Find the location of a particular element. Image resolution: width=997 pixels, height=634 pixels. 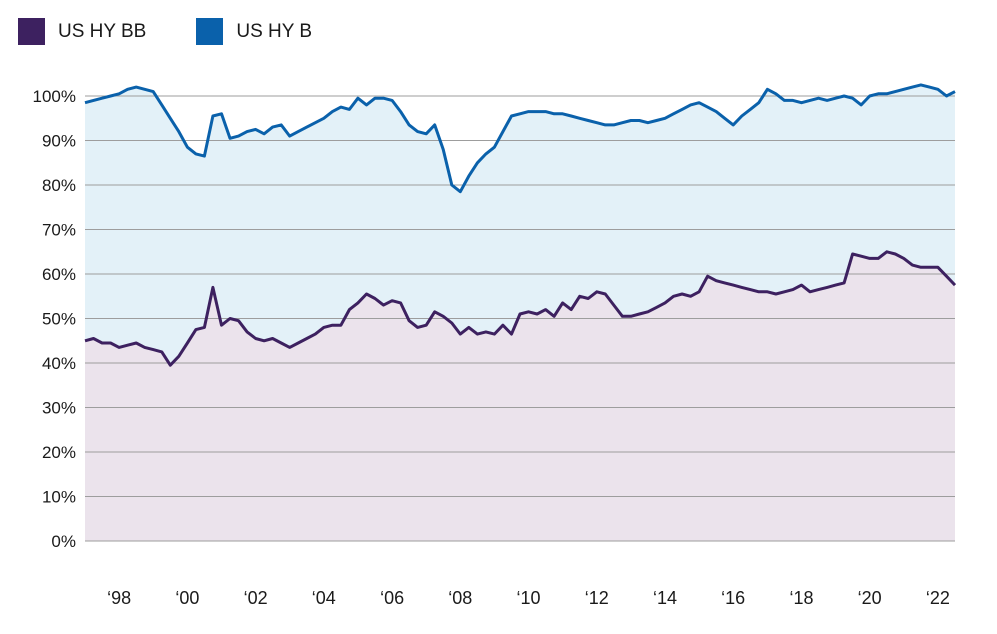

legend-item-us-hy-b: US HY B is located at coordinates (254, 31).